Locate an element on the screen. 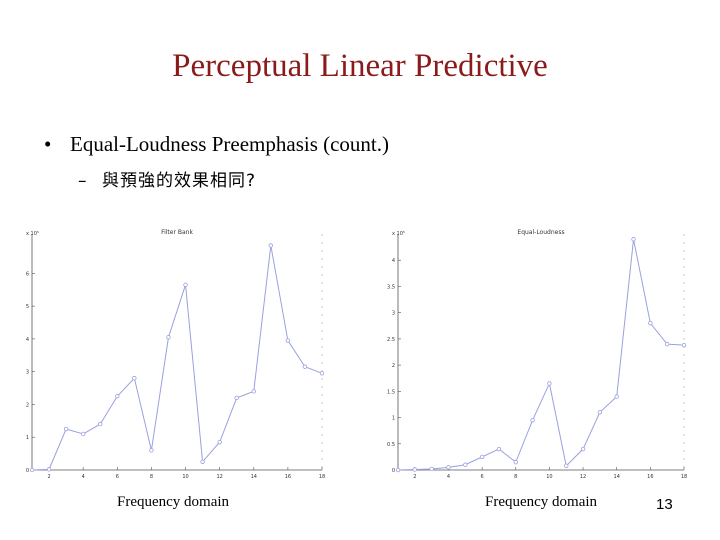  chart-title: Filter Bank is located at coordinates (177, 232).